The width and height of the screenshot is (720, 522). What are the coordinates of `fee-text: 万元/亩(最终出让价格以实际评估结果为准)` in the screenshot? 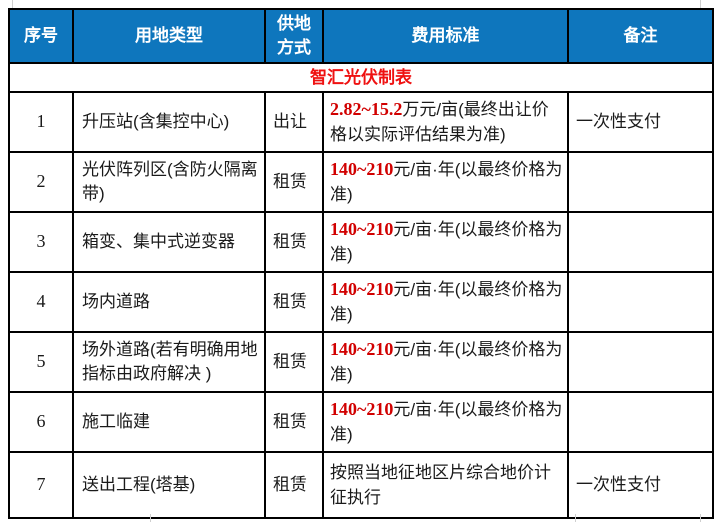 It's located at (439, 122).